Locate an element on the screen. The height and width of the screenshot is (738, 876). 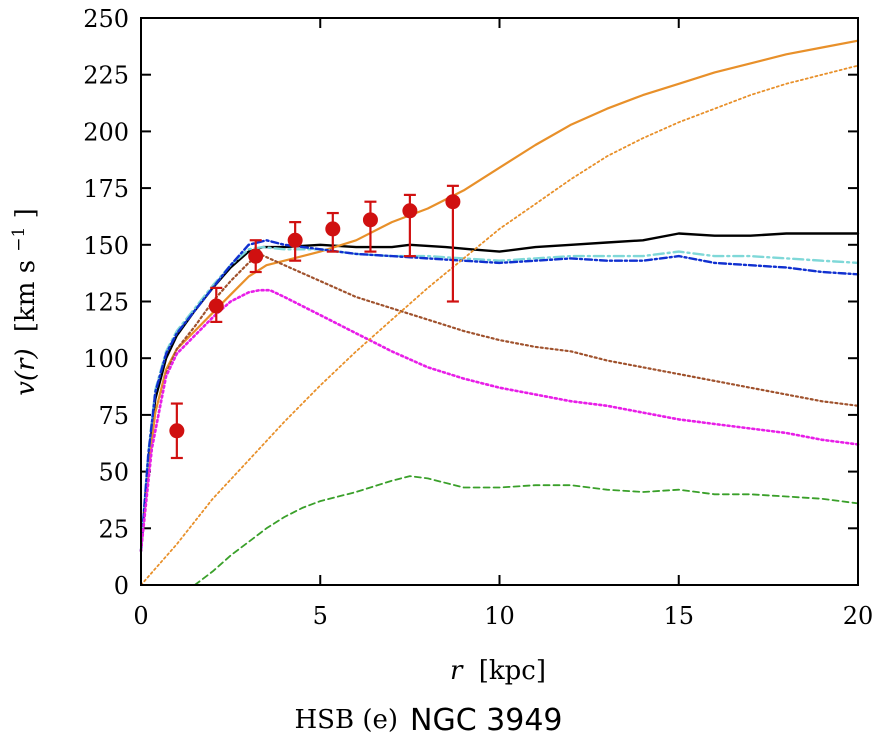
x-tick-label: 5 is located at coordinates (320, 616).